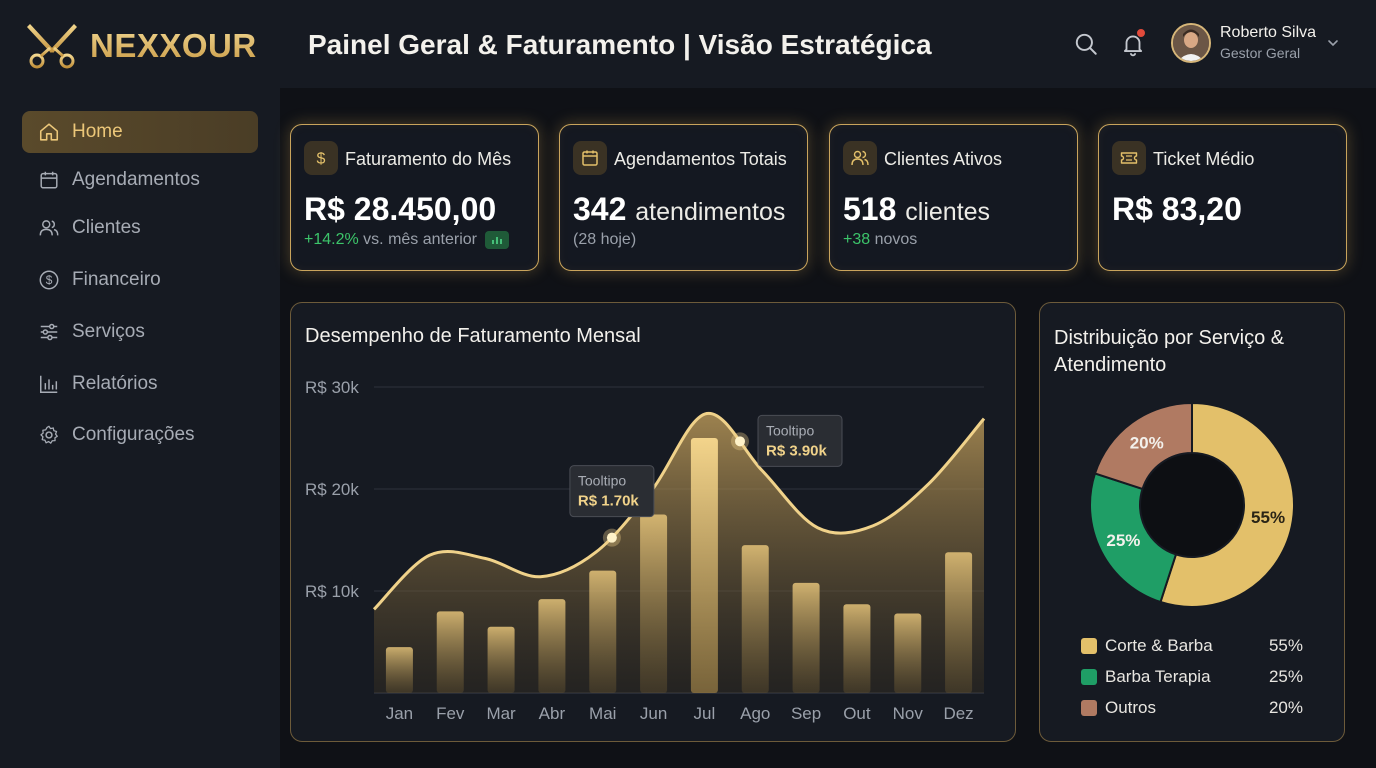 This screenshot has height=768, width=1376. Describe the element at coordinates (450, 652) in the screenshot. I see `bar-fev` at that location.